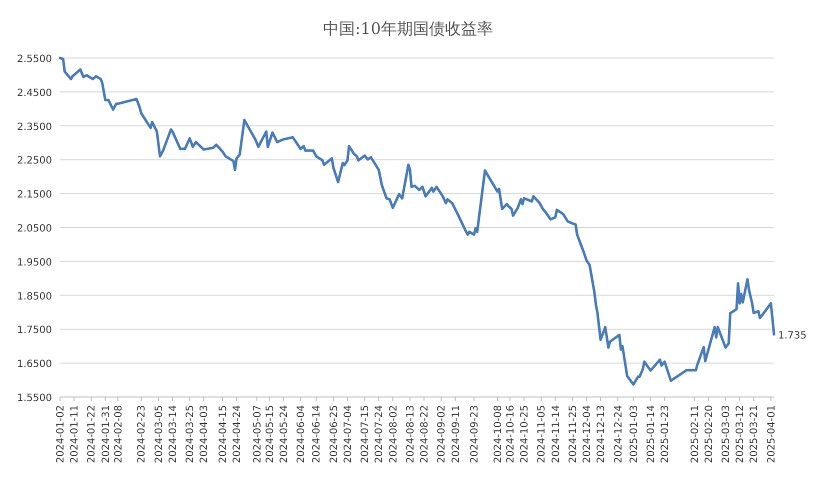  I want to click on x-tick-label: 2024-07-15, so click(366, 434).